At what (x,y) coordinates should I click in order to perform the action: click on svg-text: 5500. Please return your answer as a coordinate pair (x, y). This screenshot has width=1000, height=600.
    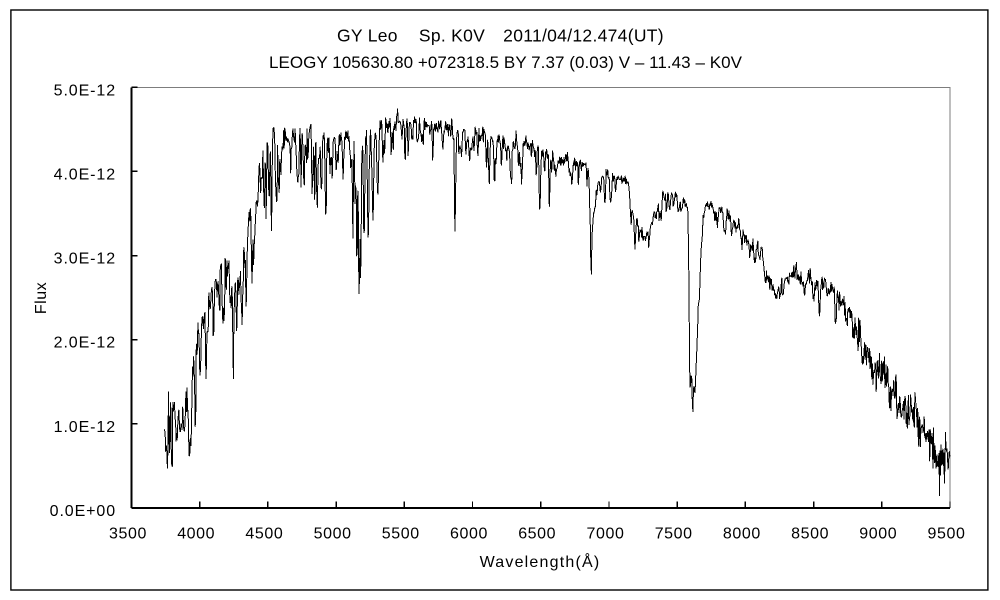
    Looking at the image, I should click on (401, 534).